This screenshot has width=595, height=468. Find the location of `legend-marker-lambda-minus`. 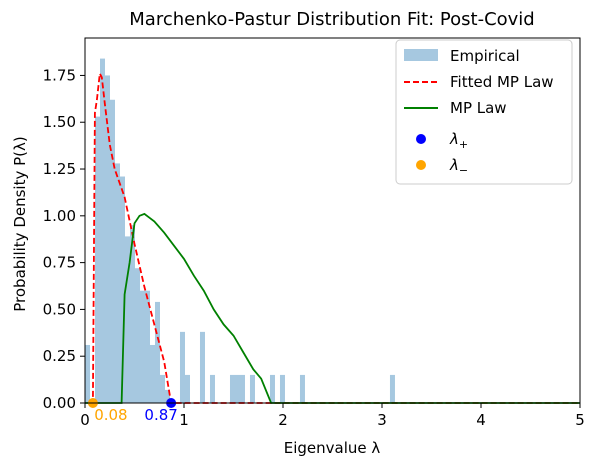

legend-marker-lambda-minus is located at coordinates (421, 165).